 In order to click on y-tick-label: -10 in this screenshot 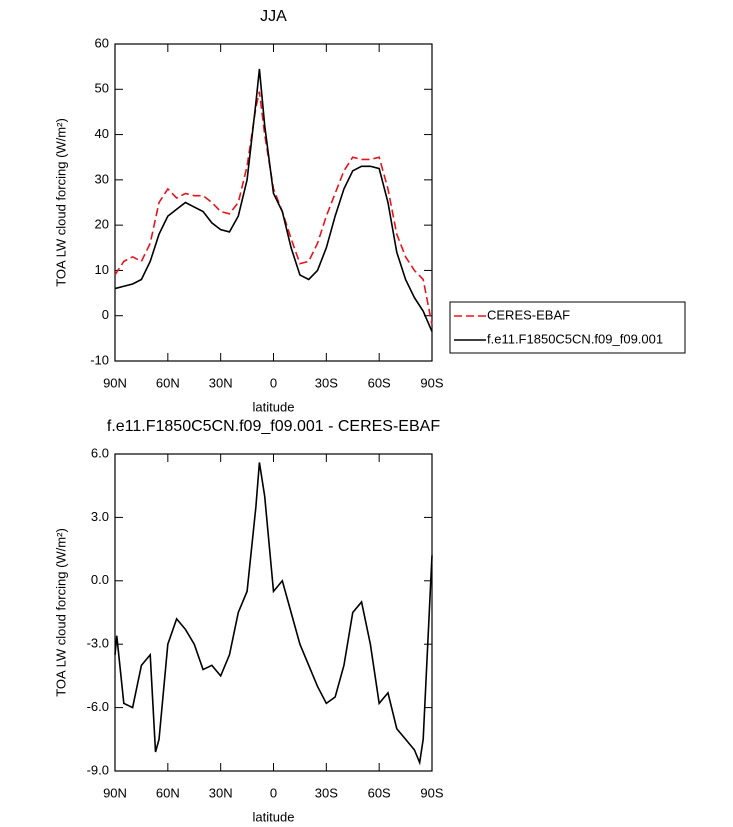, I will do `click(99, 359)`.